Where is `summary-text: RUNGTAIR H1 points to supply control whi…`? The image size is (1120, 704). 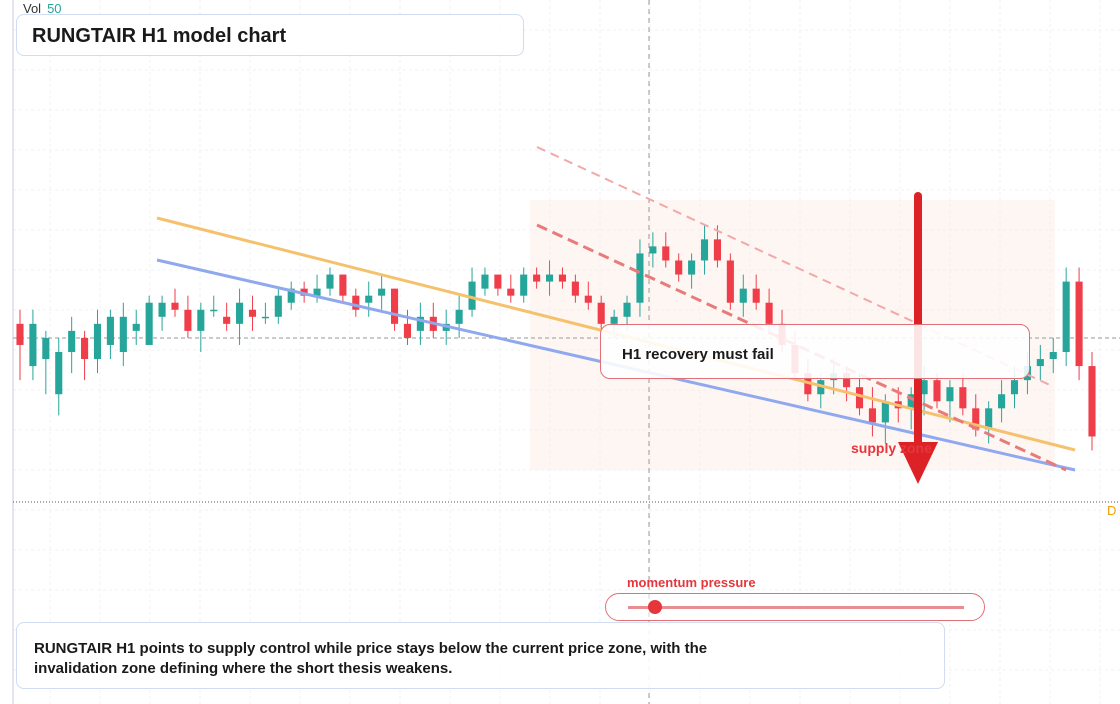 summary-text: RUNGTAIR H1 points to supply control whi… is located at coordinates (371, 658).